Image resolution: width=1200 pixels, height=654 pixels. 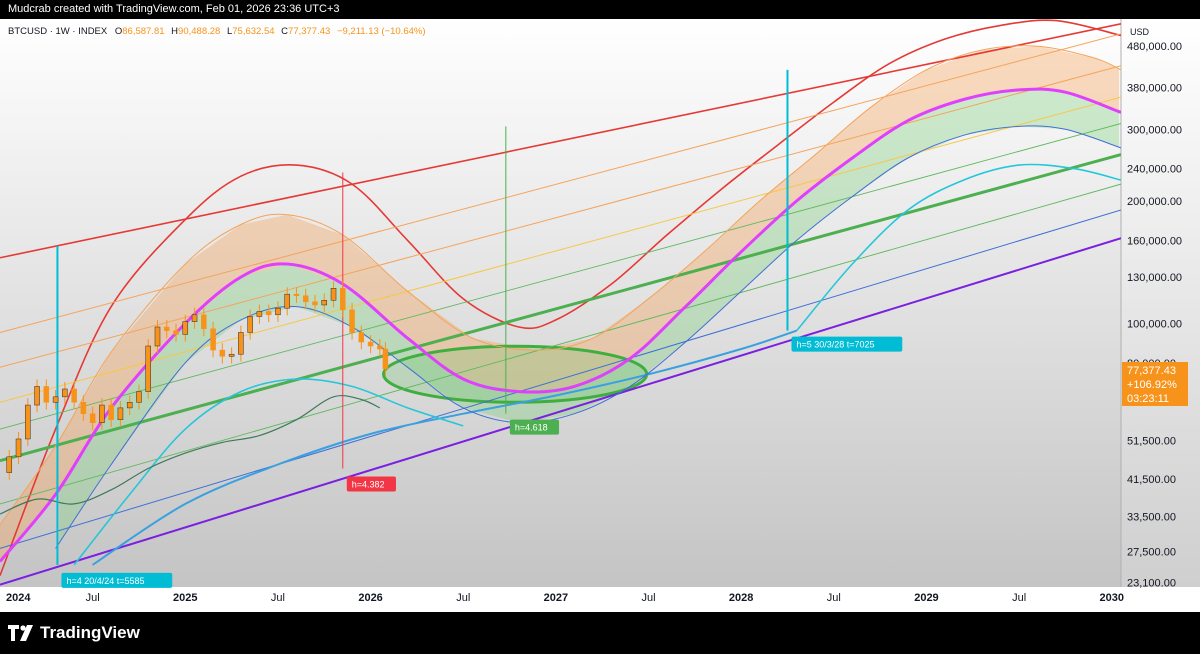 I want to click on price-tick-label: 41,500.00, so click(x=1151, y=480).